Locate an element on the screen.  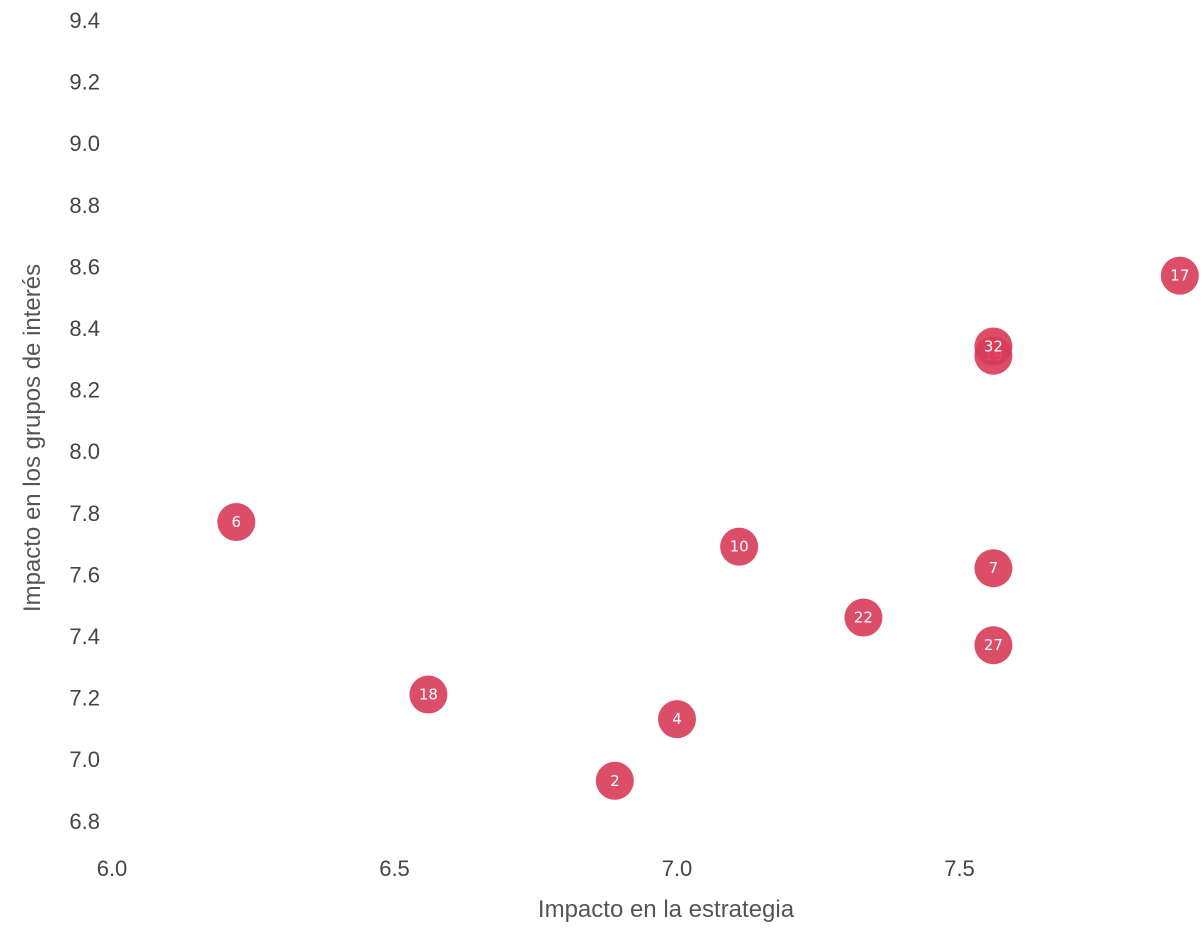
y-tick-label: 7.6 is located at coordinates (84, 574).